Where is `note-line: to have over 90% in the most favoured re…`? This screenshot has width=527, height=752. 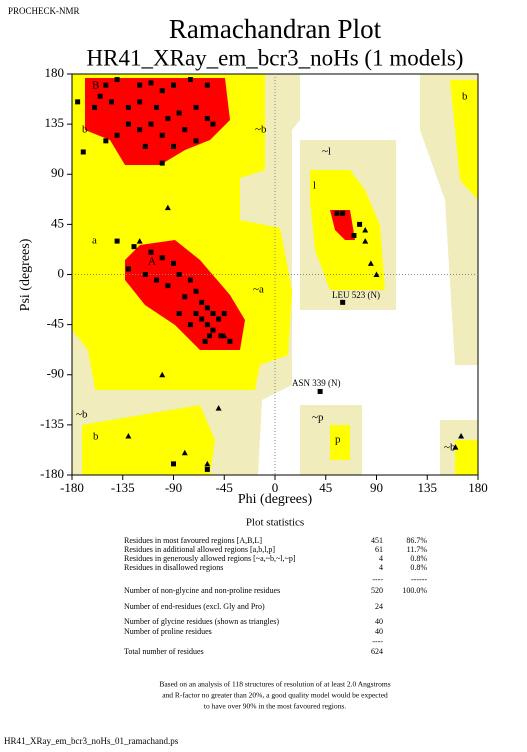
note-line: to have over 90% in the most favoured re… is located at coordinates (275, 706).